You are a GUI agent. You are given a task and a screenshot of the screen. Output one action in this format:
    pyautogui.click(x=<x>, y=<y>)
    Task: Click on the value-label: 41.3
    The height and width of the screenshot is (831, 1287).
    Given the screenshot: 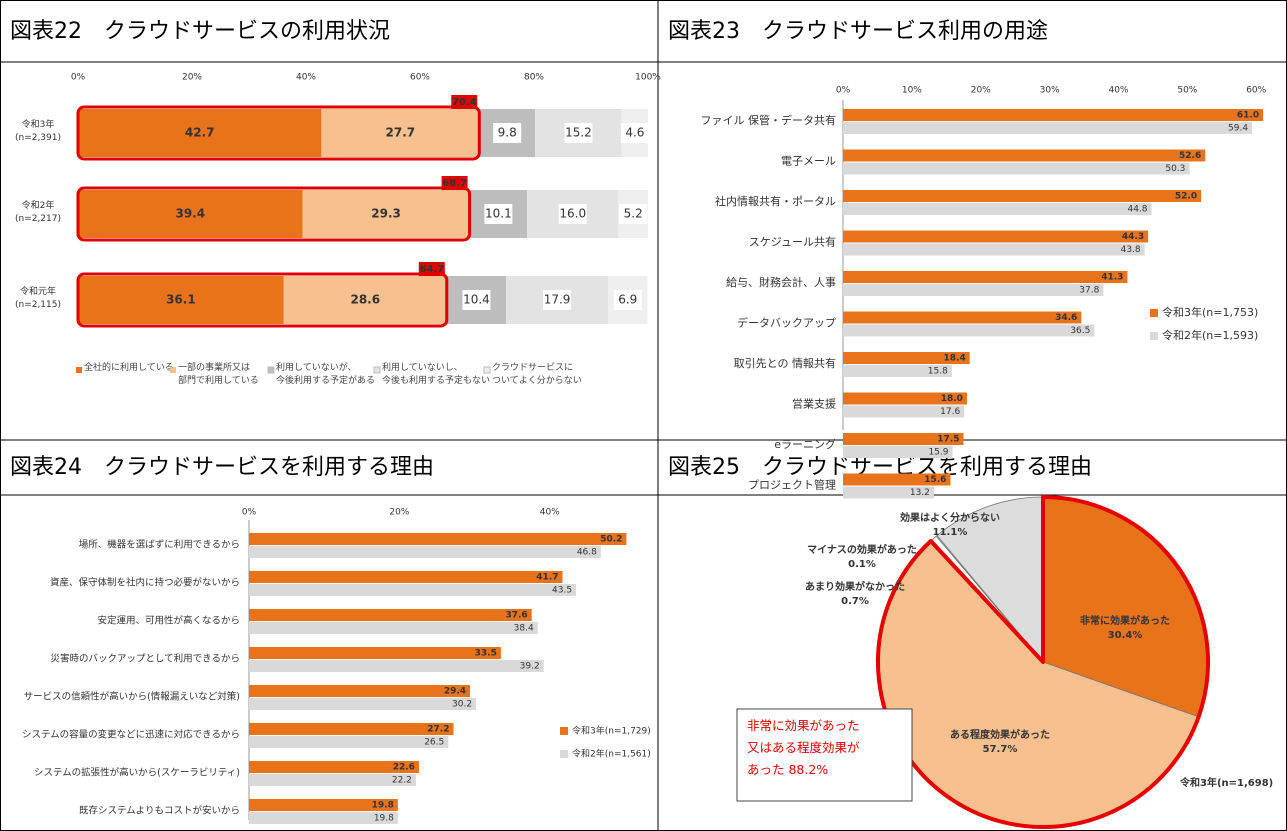 What is the action you would take?
    pyautogui.click(x=1112, y=278)
    